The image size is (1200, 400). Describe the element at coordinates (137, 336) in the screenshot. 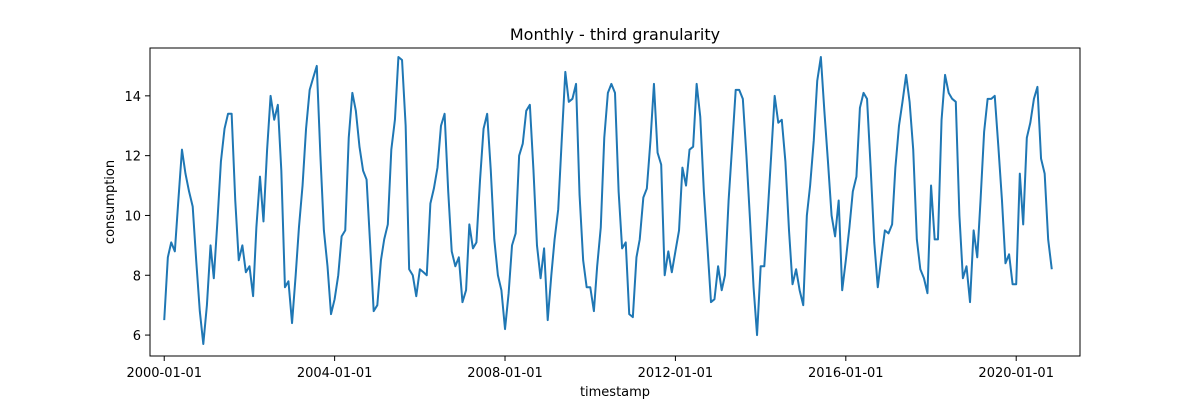

I see `y-tick-label: 6` at that location.